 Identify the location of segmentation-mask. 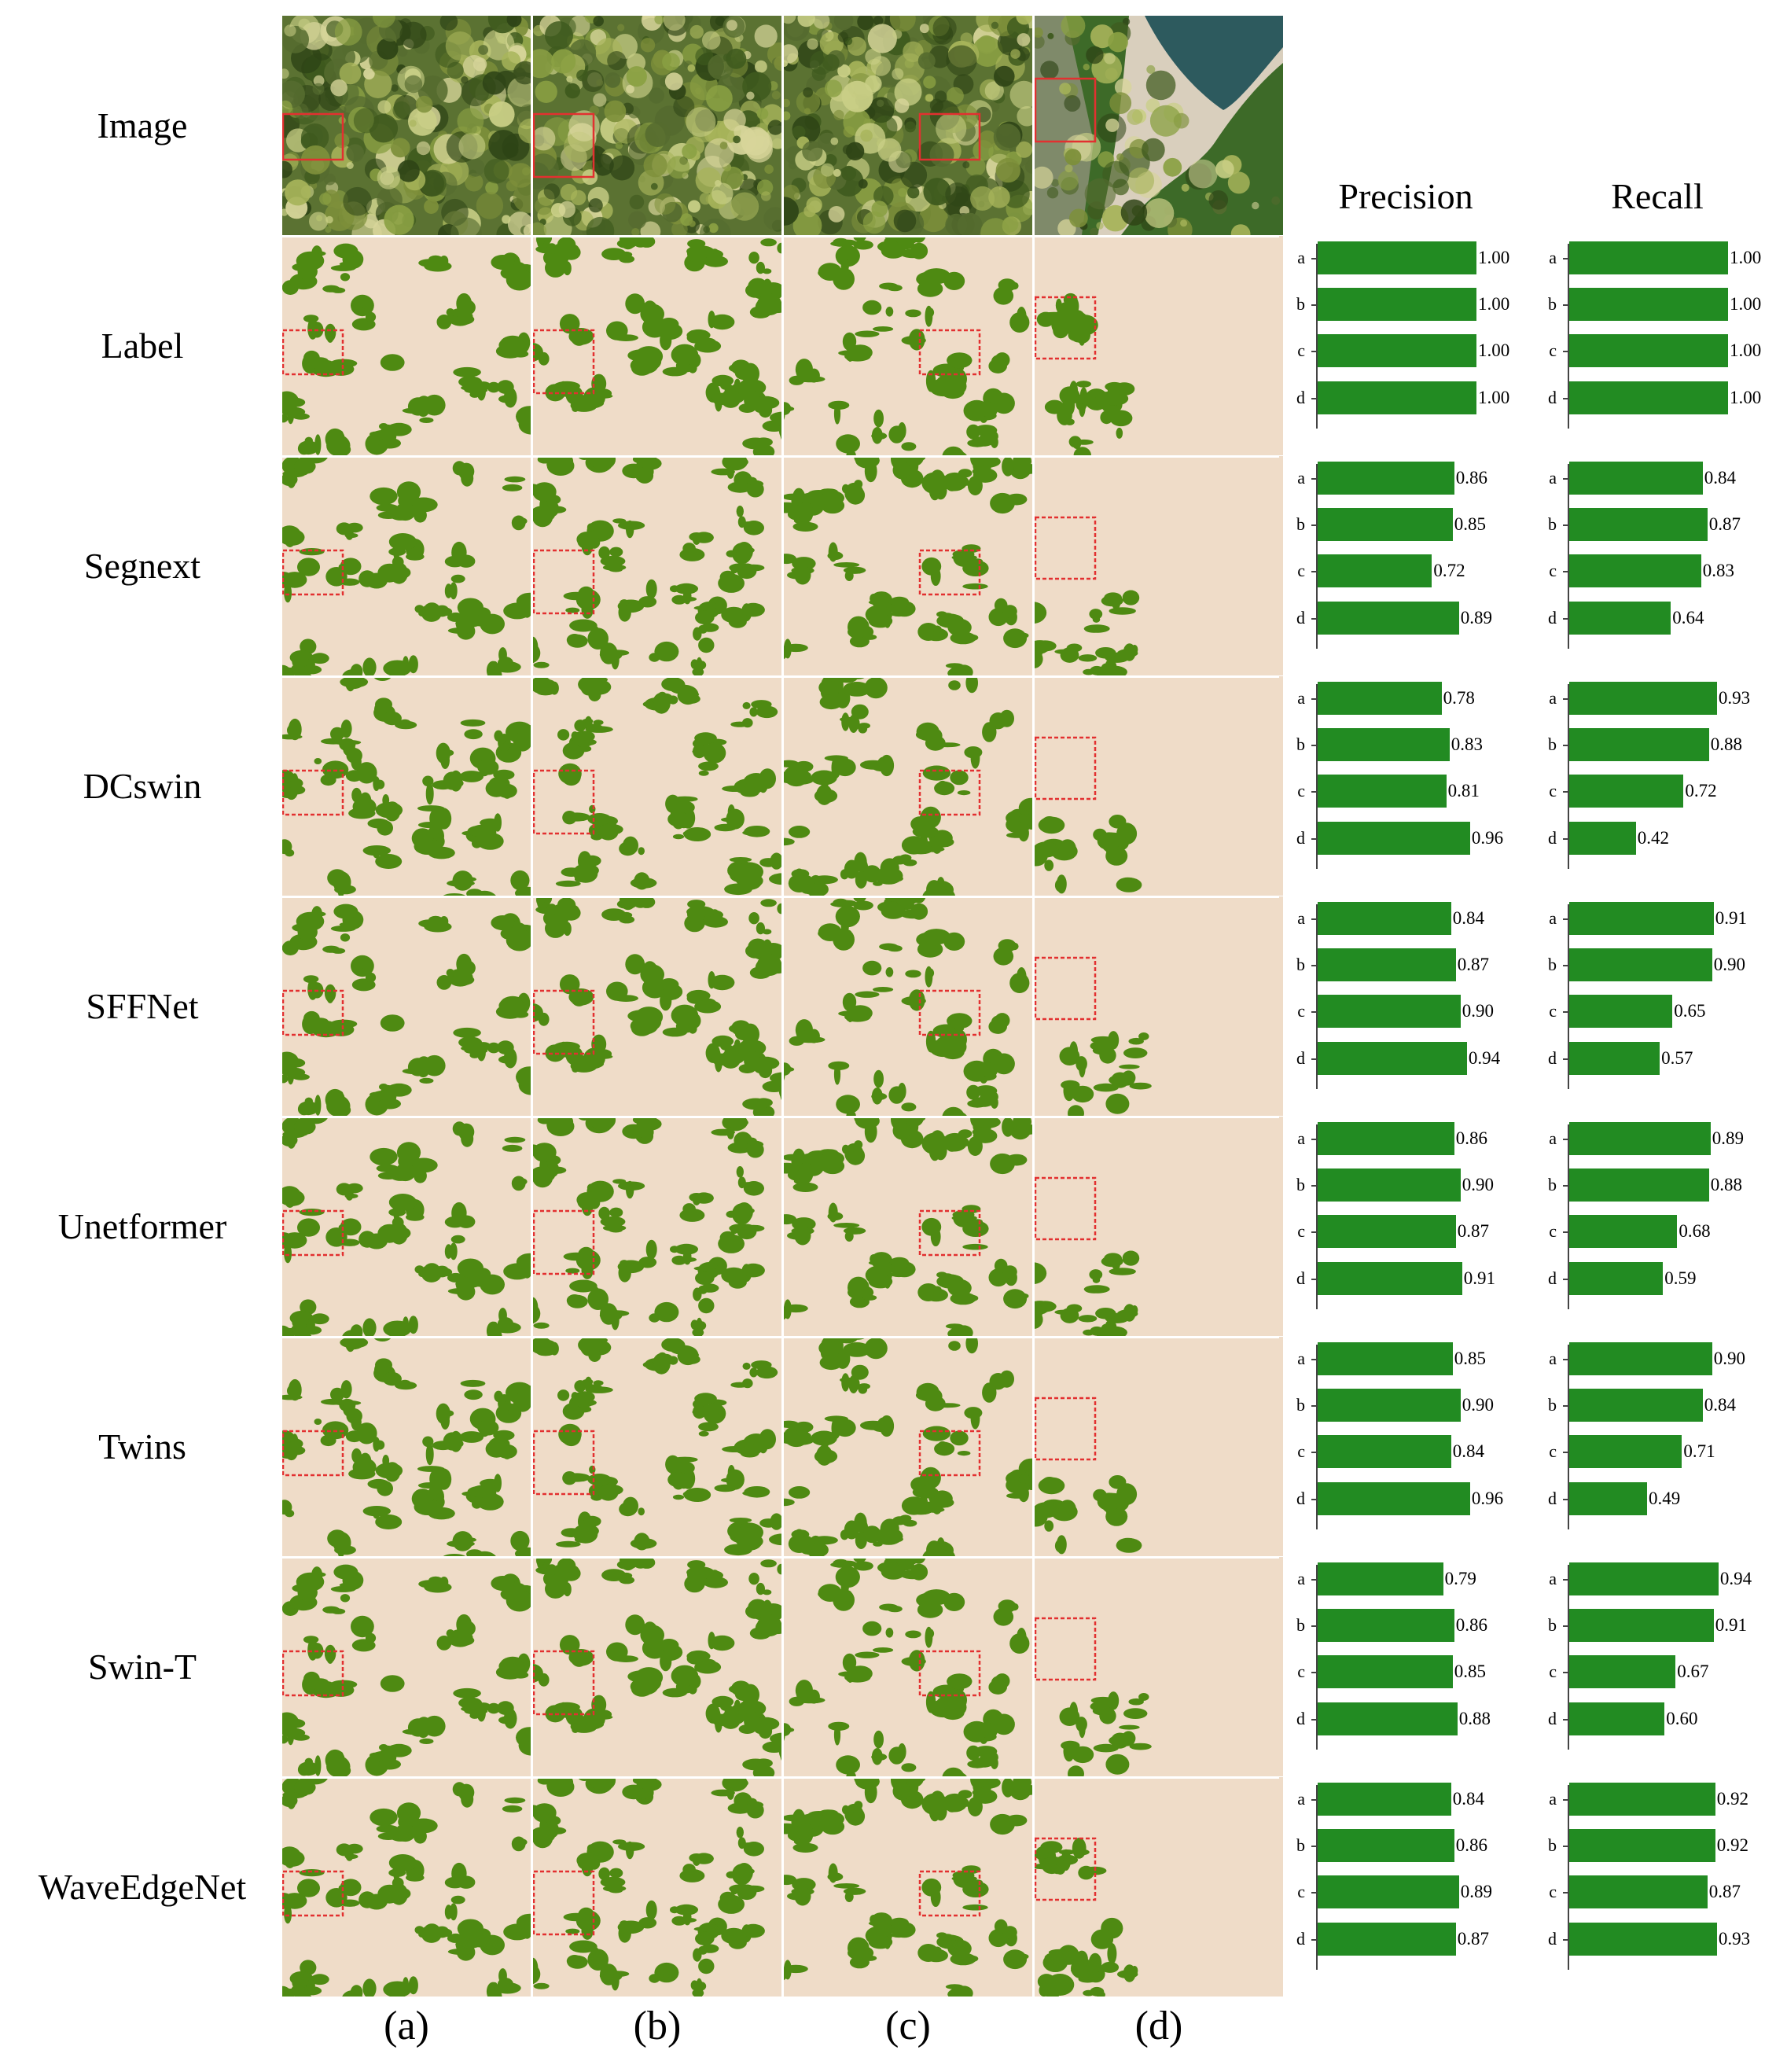
(908, 345).